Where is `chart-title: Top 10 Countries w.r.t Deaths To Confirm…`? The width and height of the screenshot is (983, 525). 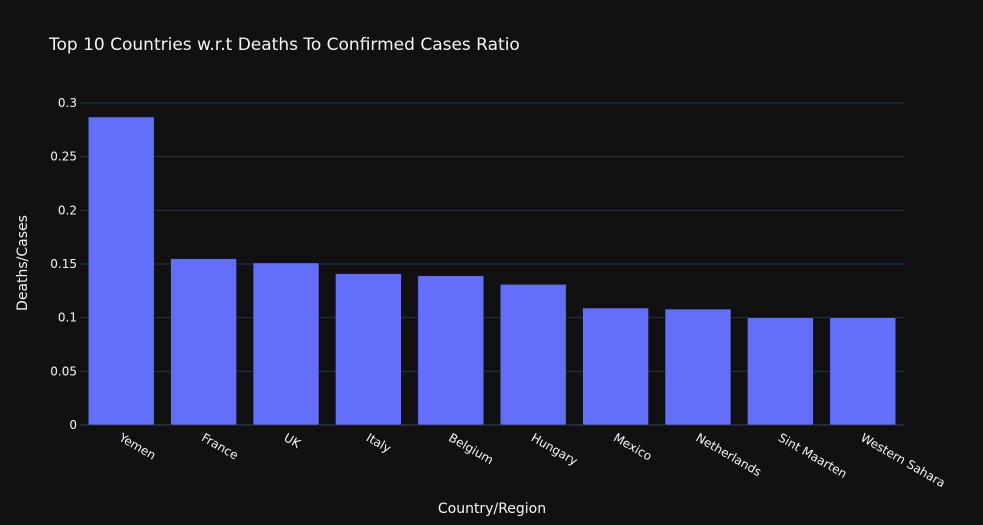
chart-title: Top 10 Countries w.r.t Deaths To Confirm… is located at coordinates (284, 45).